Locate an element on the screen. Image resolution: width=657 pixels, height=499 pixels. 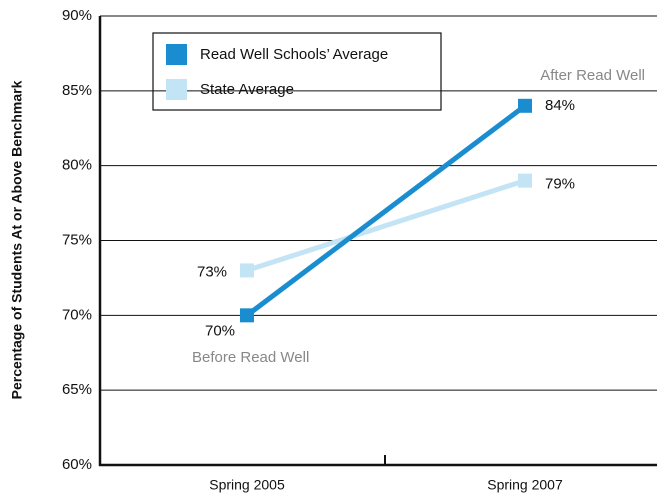
y-tick-label: 85% is located at coordinates (77, 90).